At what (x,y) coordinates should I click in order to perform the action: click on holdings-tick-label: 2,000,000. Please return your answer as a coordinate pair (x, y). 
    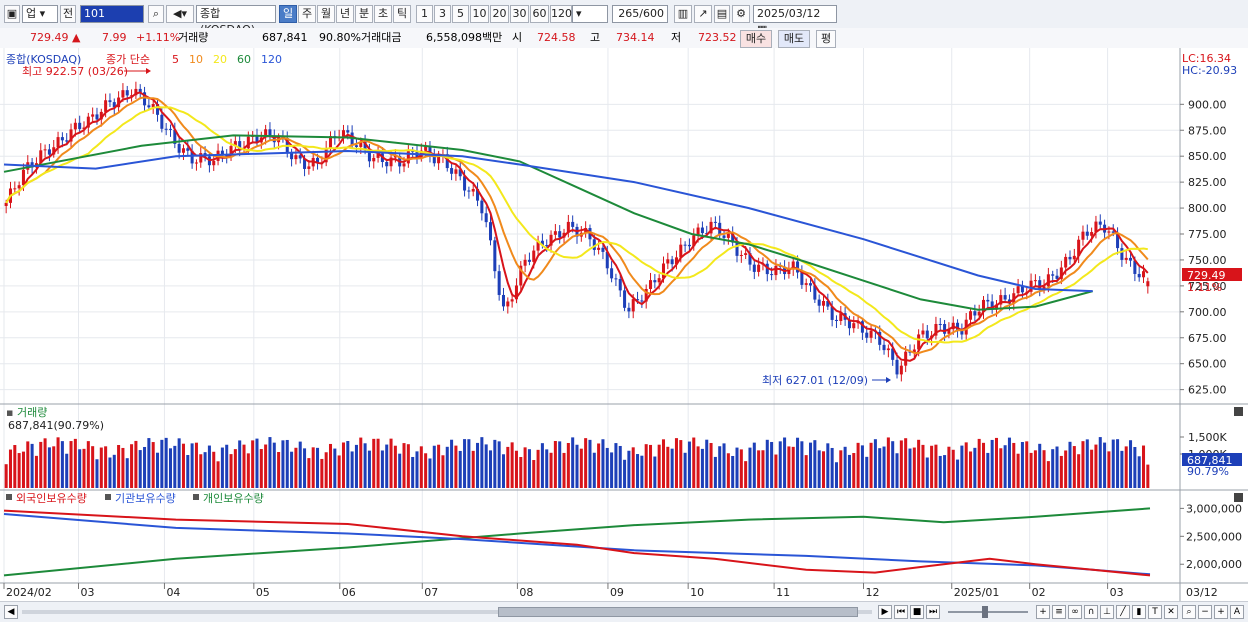
    Looking at the image, I should click on (1214, 564).